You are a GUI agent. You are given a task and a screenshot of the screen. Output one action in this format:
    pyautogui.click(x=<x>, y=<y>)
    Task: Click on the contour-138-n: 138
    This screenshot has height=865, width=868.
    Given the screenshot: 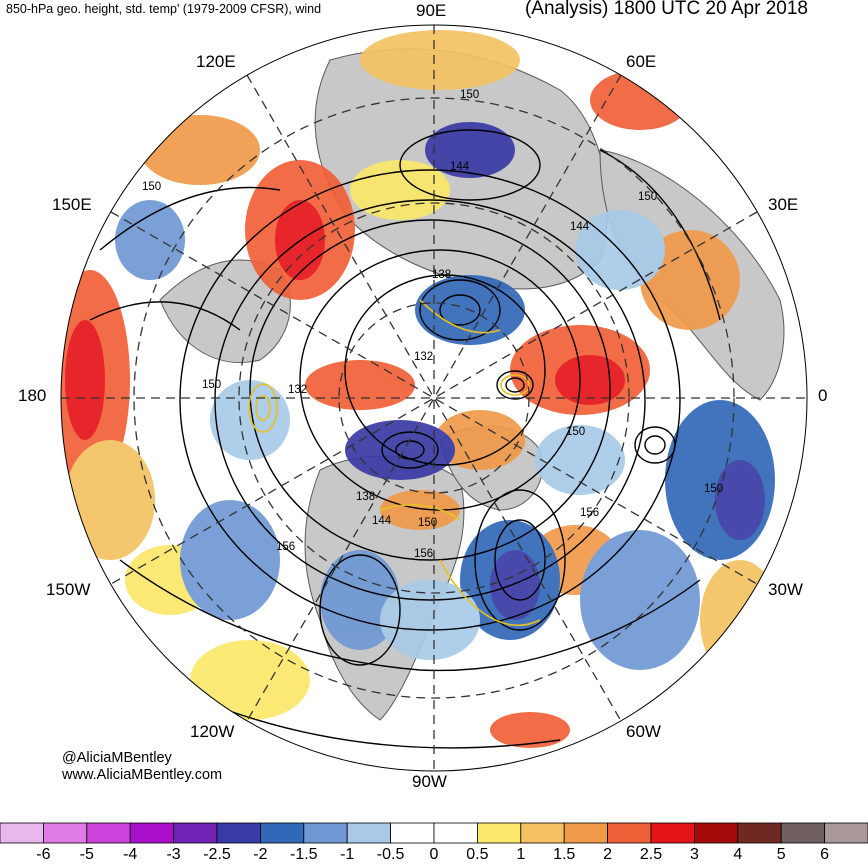 What is the action you would take?
    pyautogui.click(x=441, y=275)
    